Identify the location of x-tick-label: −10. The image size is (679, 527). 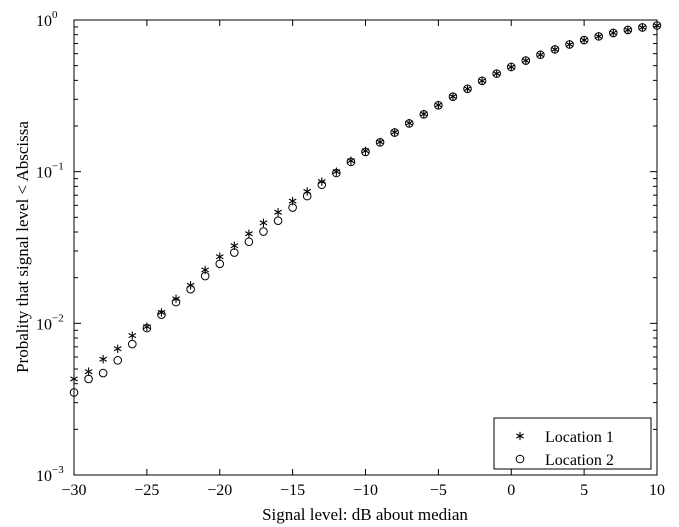
(365, 490).